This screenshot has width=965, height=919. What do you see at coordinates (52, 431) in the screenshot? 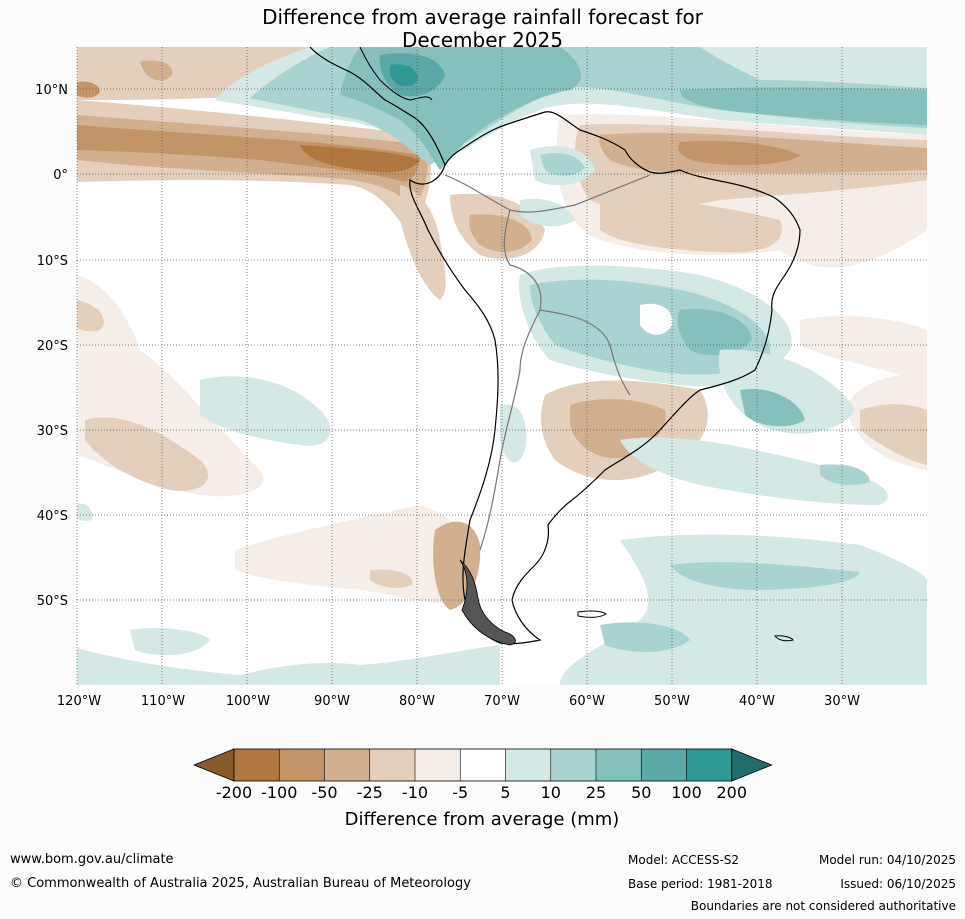
I see `lat-label: 30°S` at bounding box center [52, 431].